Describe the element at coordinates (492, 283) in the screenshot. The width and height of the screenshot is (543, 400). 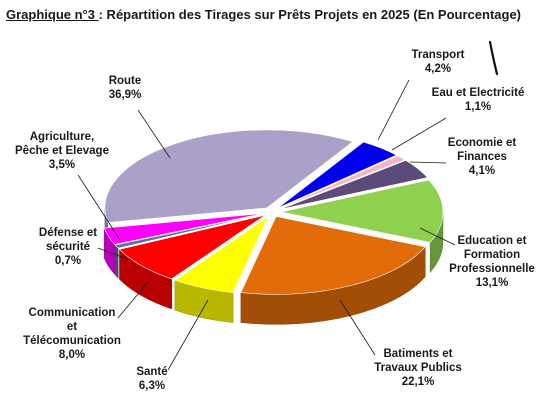
I see `slice-value-education-et-formation-professionnelle: 13,1%` at that location.